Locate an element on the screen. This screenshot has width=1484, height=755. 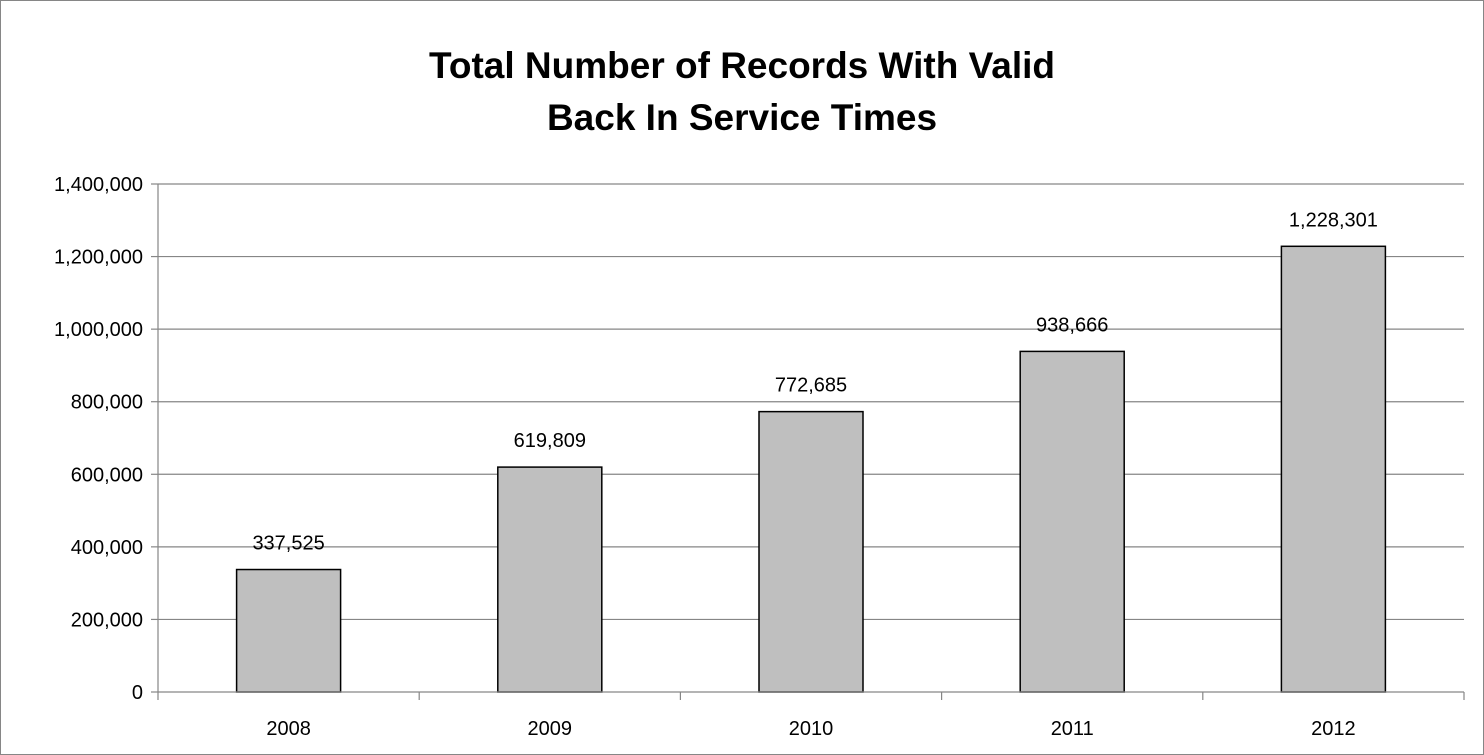
y-tick-label: 400,000 is located at coordinates (107, 548).